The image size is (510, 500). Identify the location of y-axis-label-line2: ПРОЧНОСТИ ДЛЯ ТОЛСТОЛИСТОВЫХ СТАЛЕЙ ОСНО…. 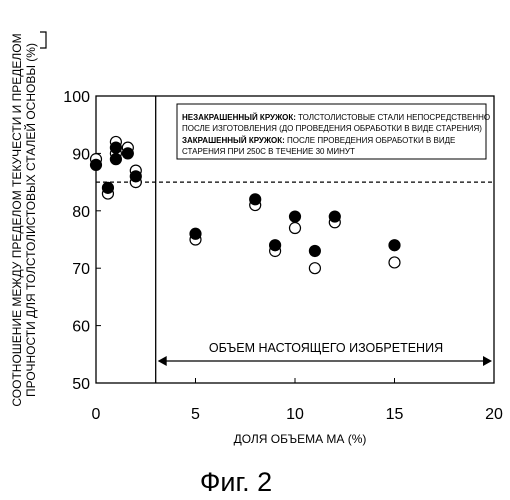
(30, 220).